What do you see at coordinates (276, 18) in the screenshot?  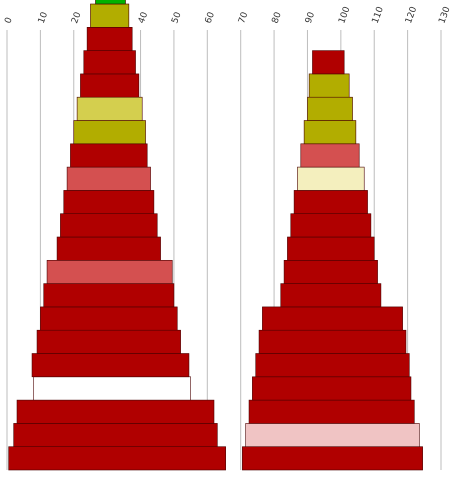 I see `x-tick-label: 80` at bounding box center [276, 18].